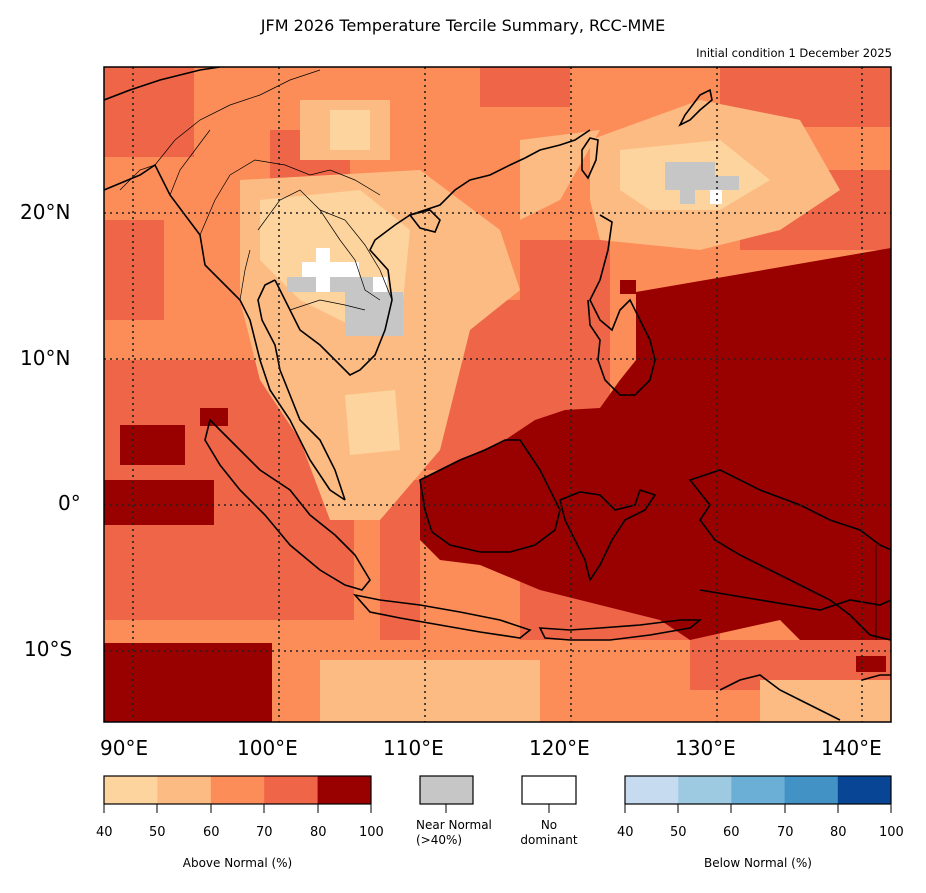 This screenshot has height=893, width=926. Describe the element at coordinates (476, 833) in the screenshot. I see `near-normal-caption: Near Normal (>40%)` at that location.